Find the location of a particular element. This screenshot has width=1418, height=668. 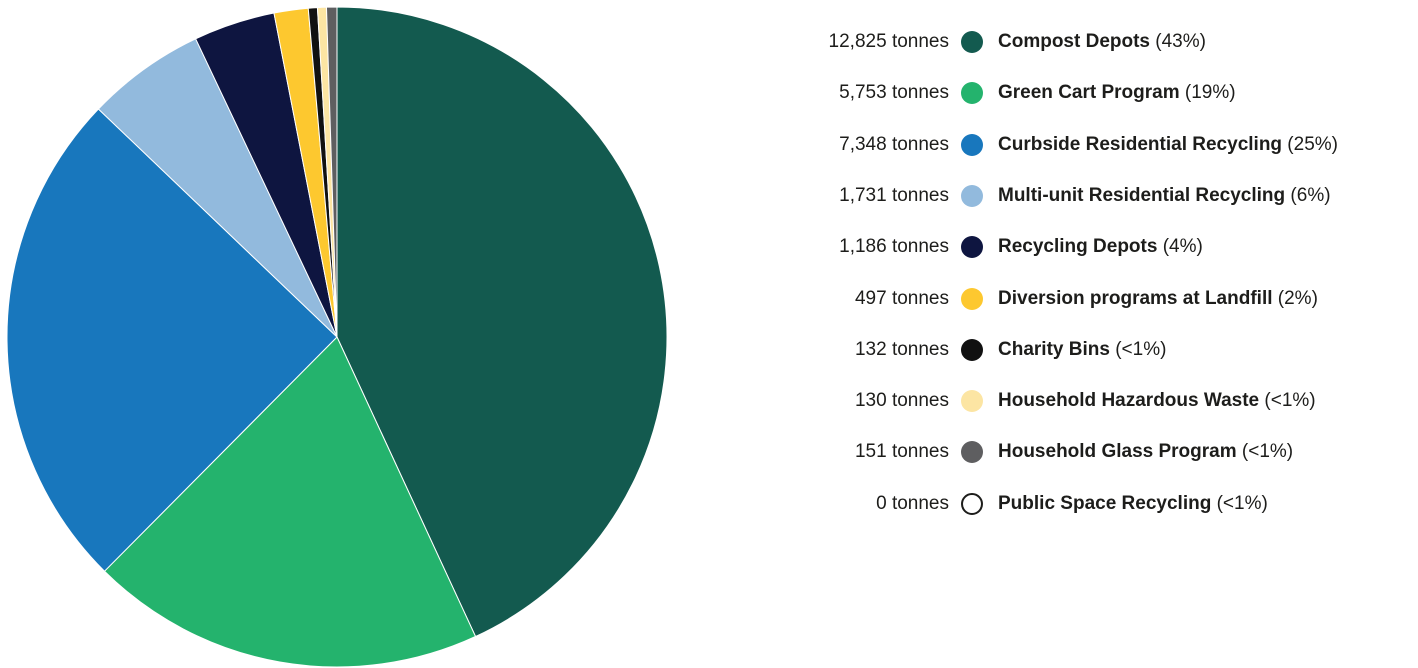

pie-slice-household-glass-program is located at coordinates (331, 172).